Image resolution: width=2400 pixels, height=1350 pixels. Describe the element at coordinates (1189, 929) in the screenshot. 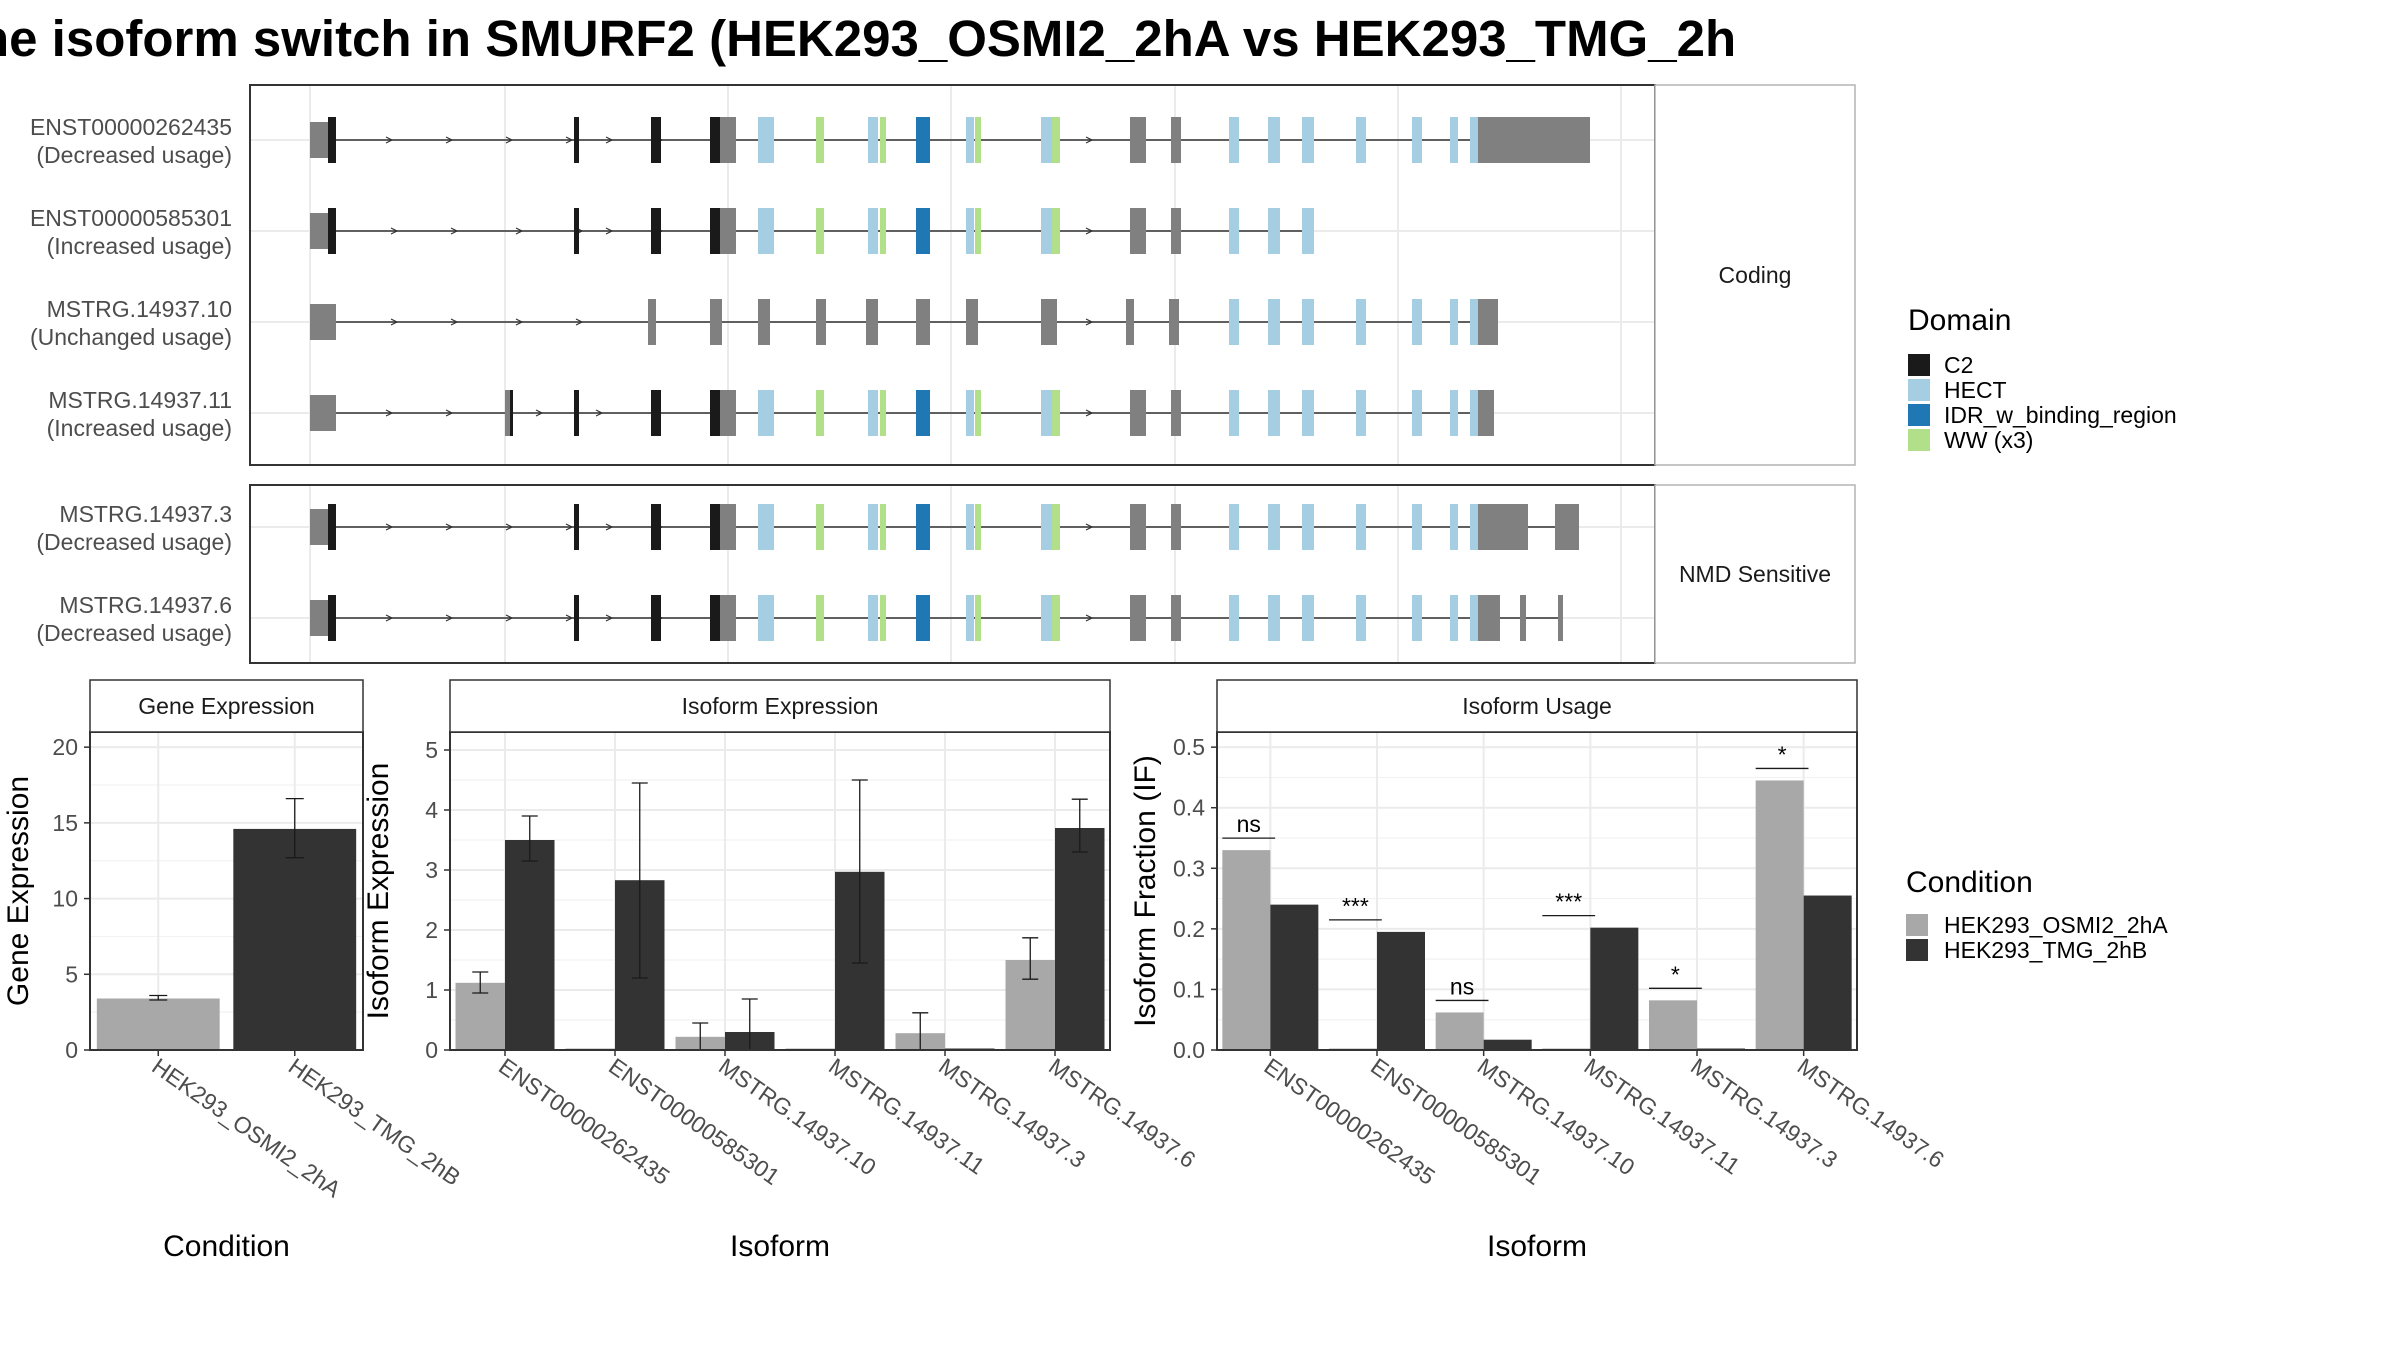

I see `y-tick-label: 0.2` at that location.